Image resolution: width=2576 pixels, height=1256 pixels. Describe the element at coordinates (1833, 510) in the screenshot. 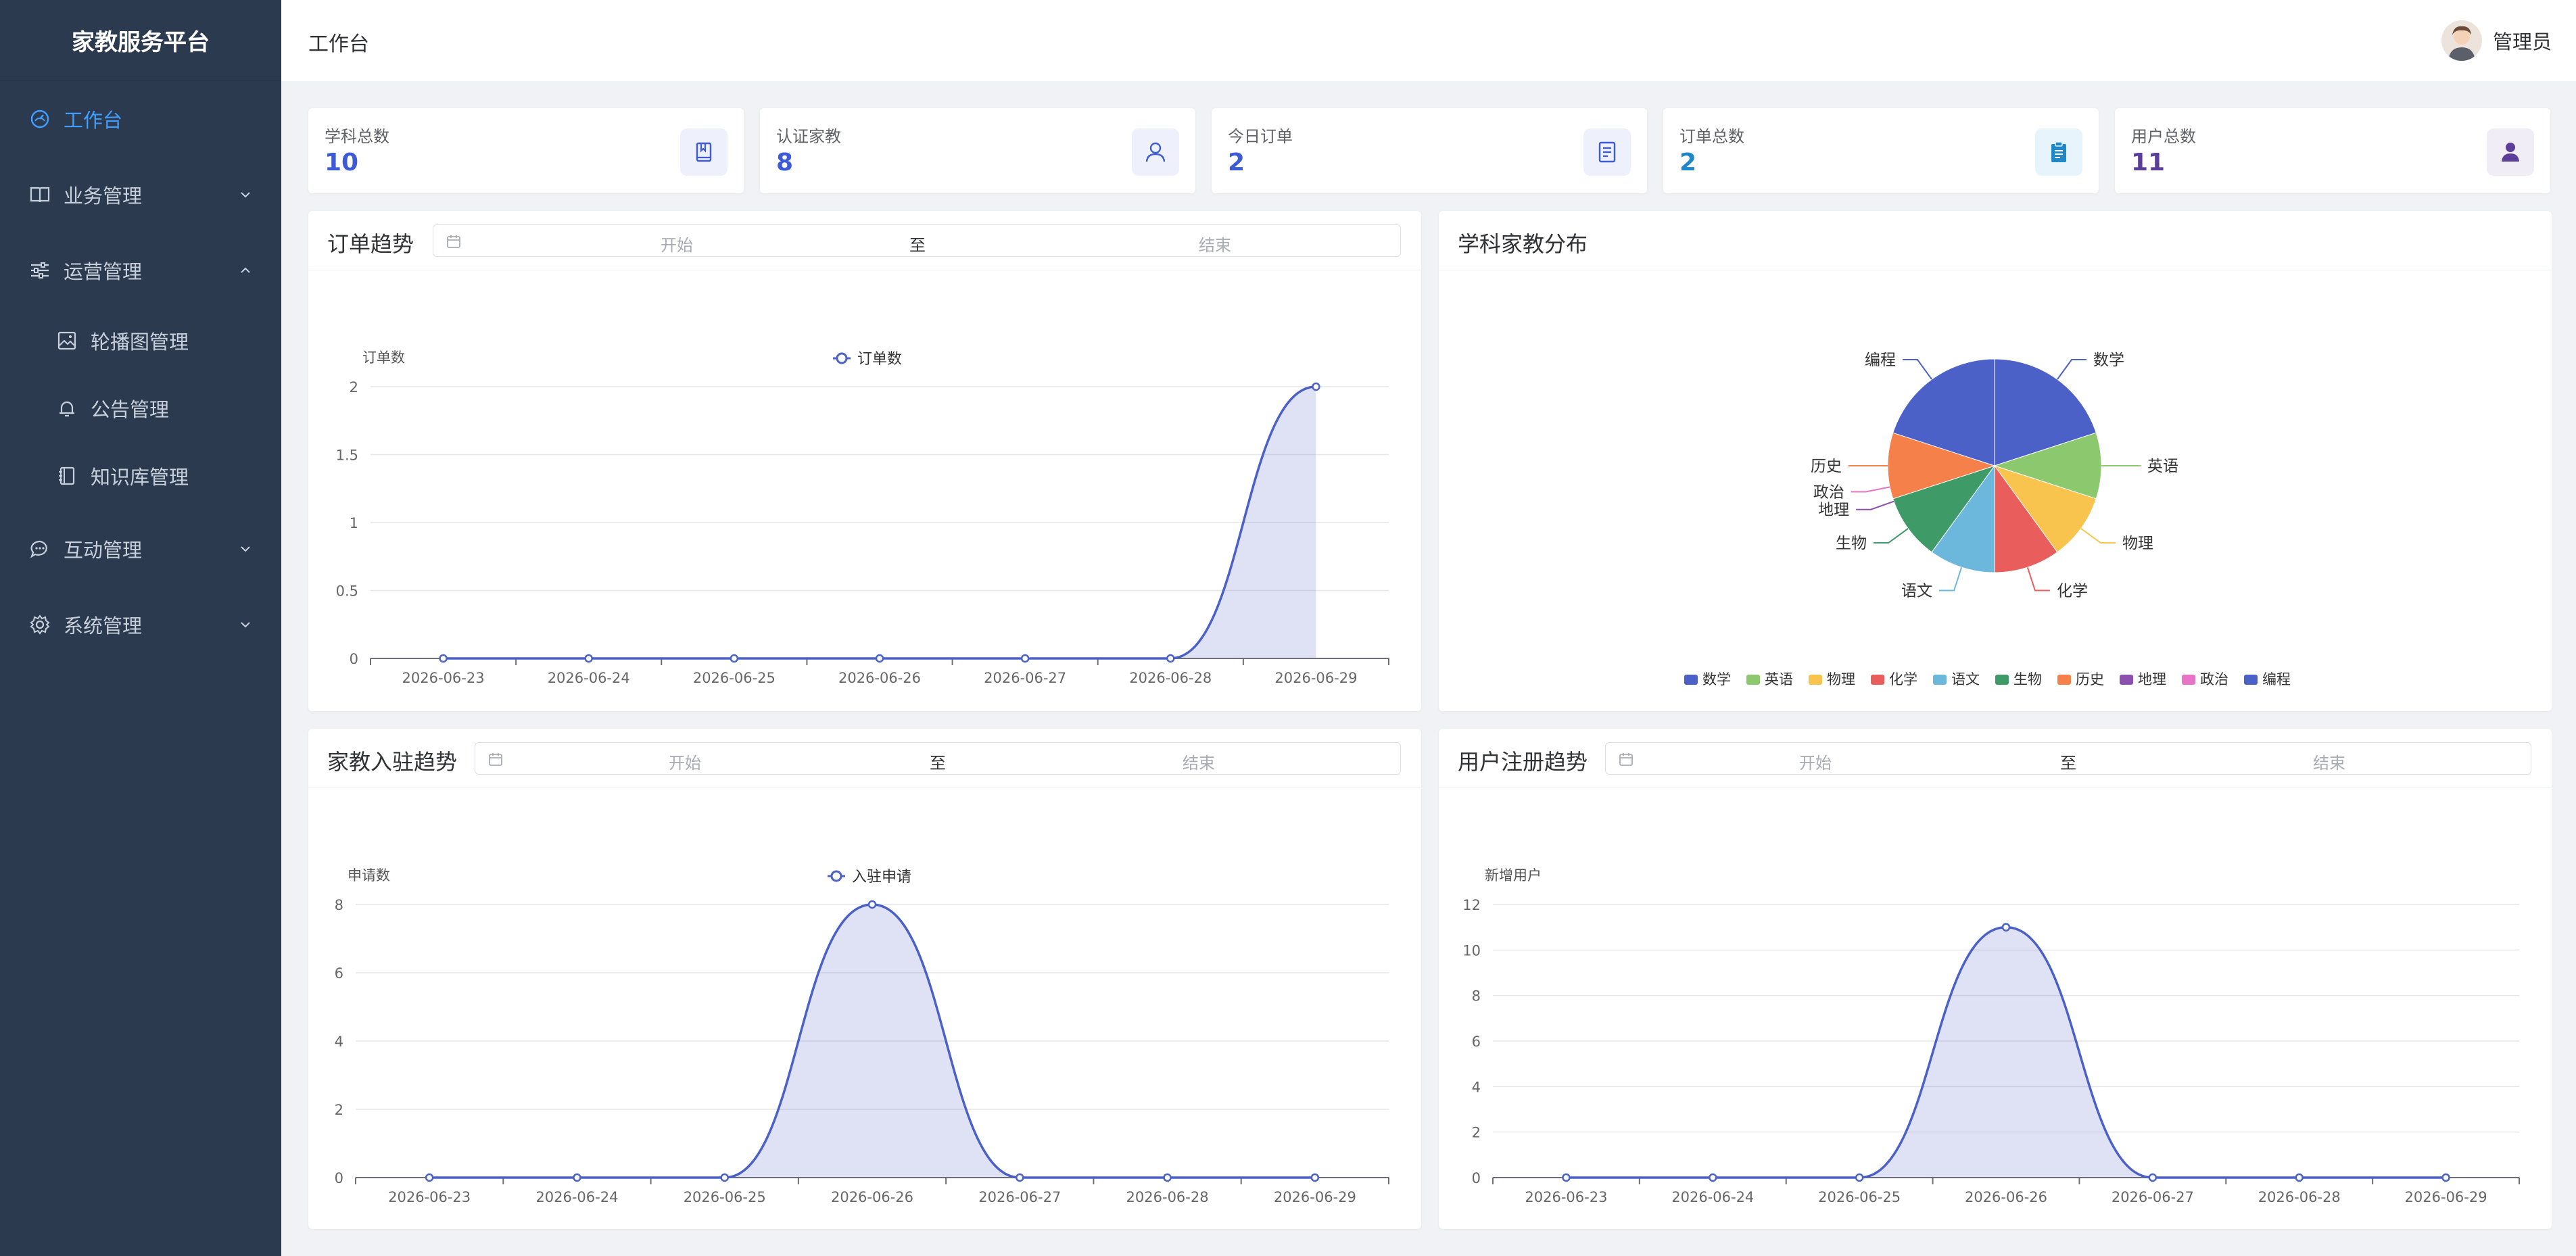

I see `pie-label: 地理` at that location.